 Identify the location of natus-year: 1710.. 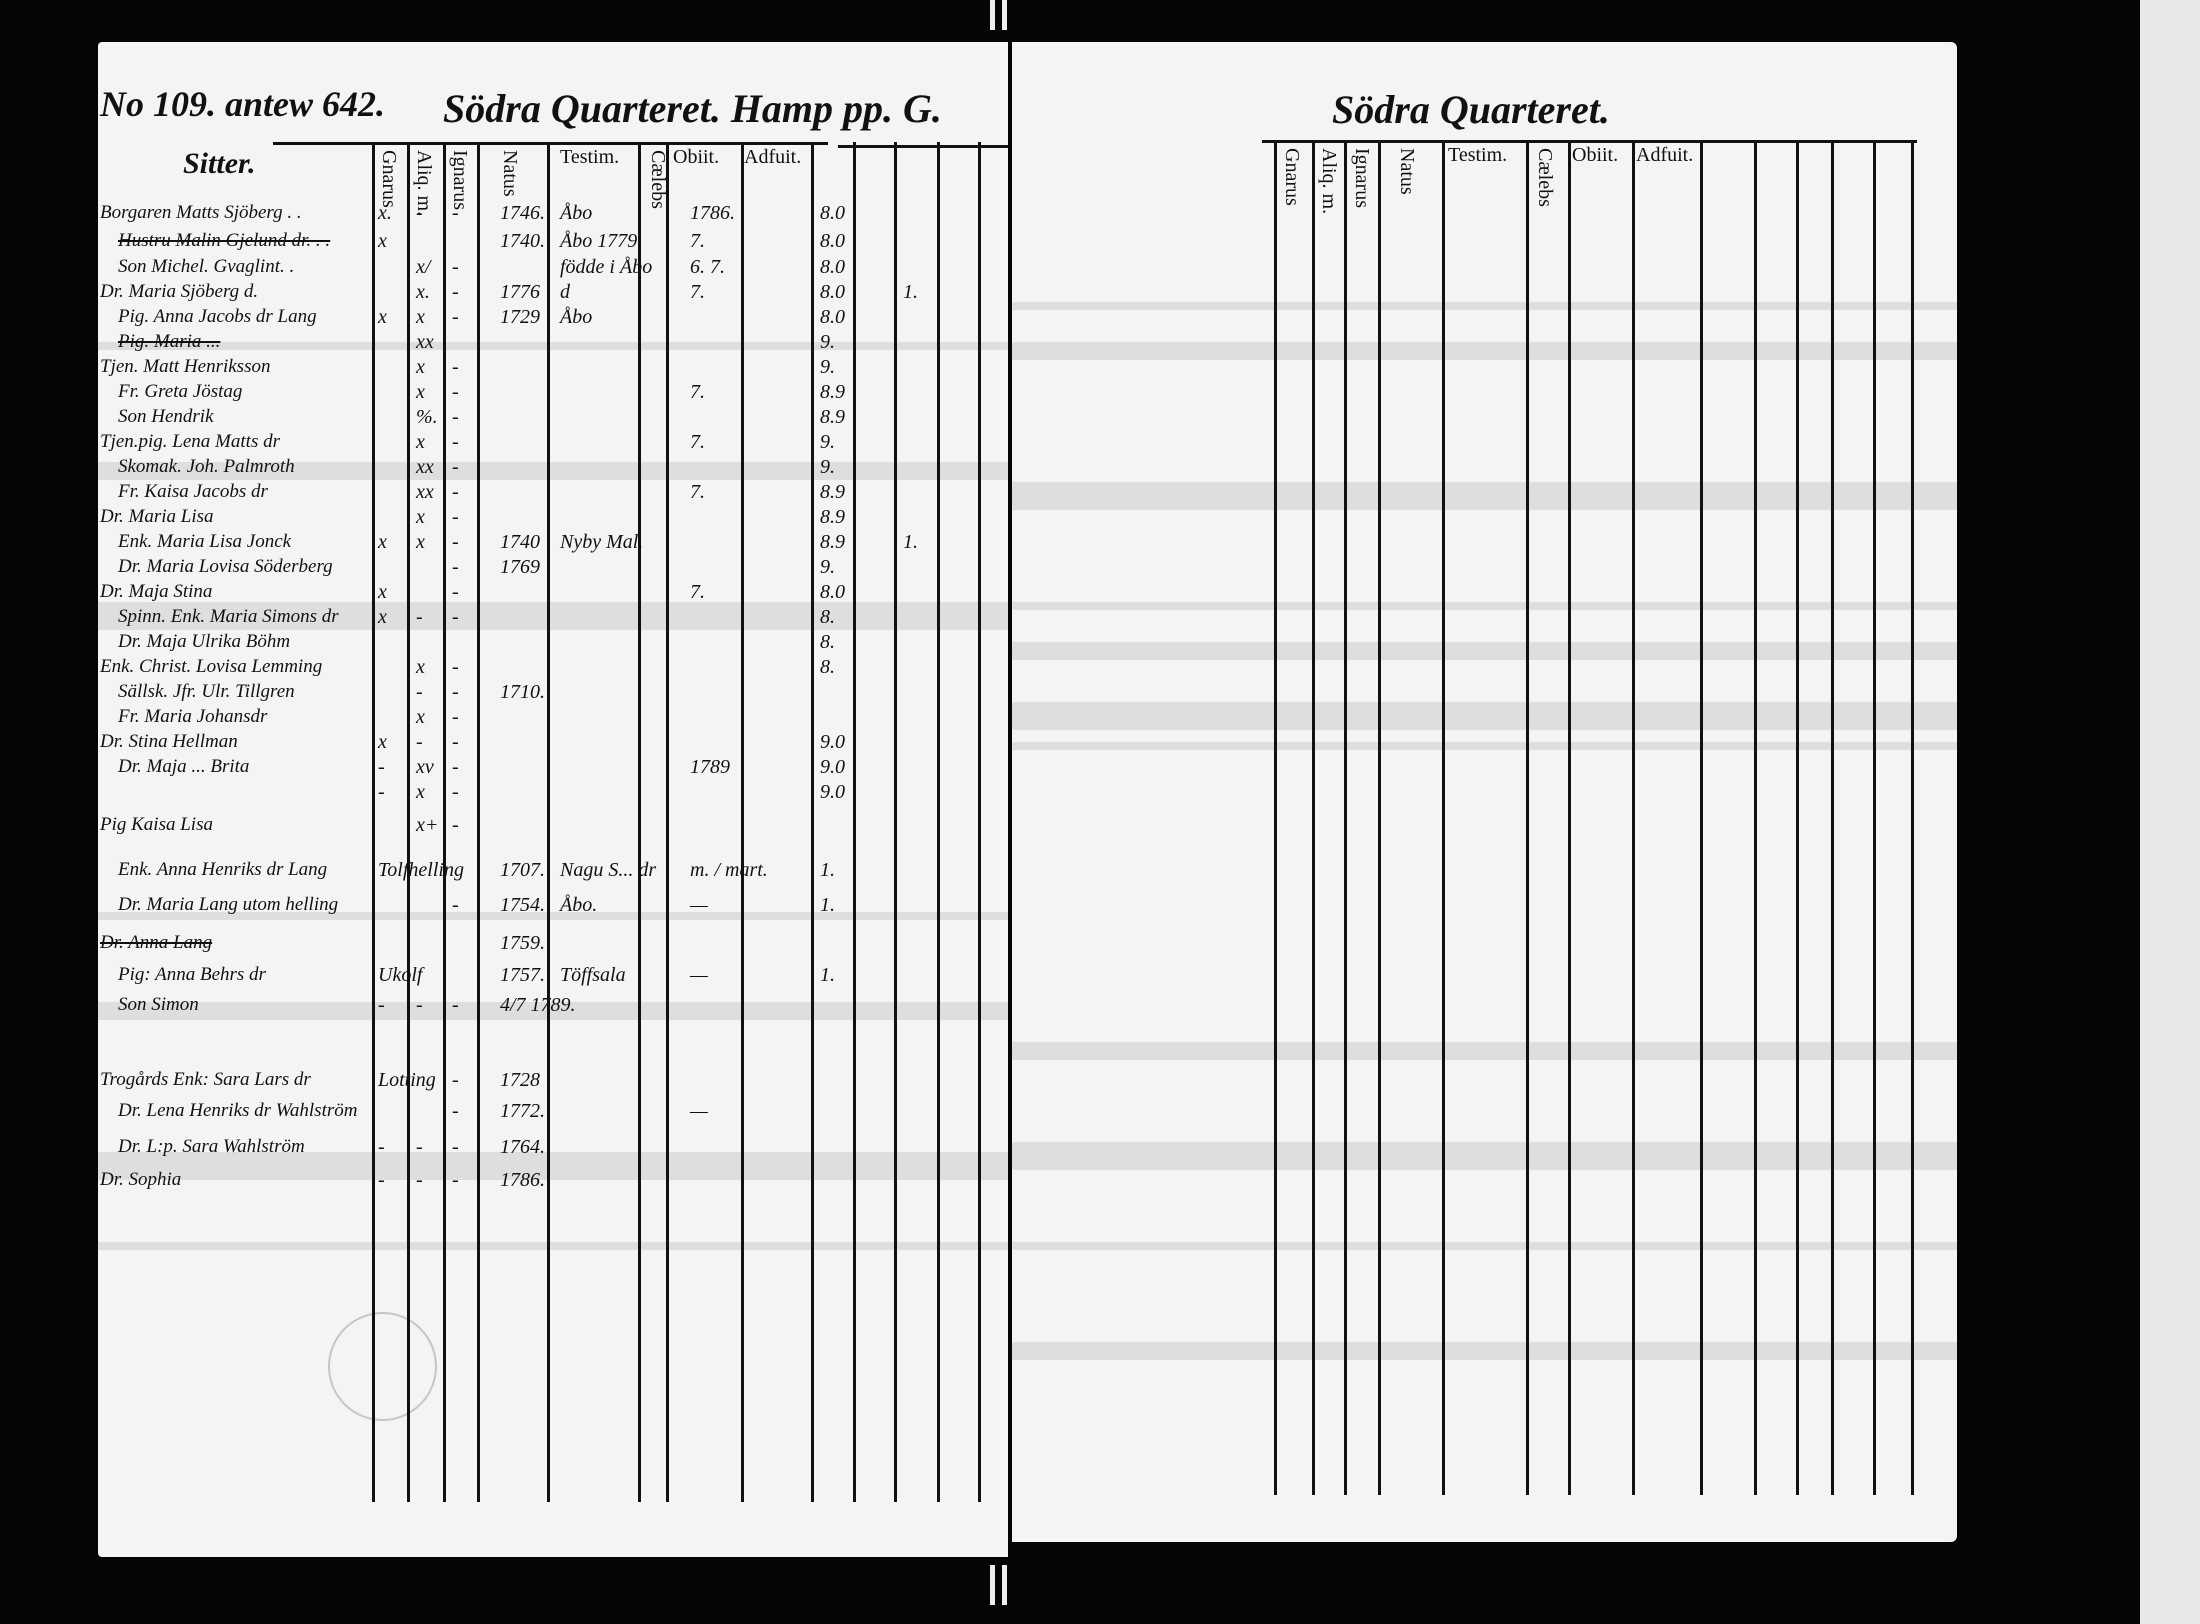
(522, 692).